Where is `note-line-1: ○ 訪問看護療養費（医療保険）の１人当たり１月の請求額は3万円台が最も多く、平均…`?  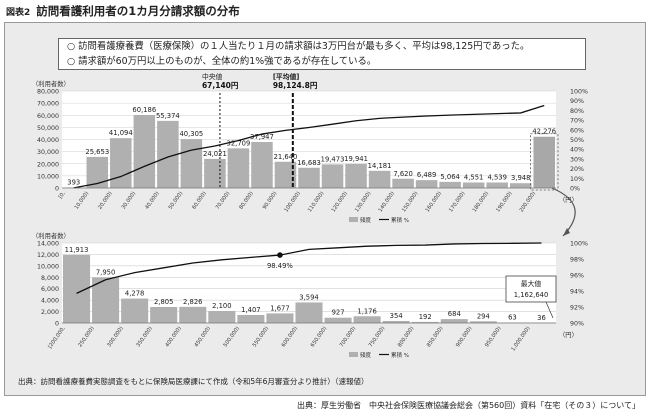 note-line-1: ○ 訪問看護療養費（医療保険）の１人当たり１月の請求額は3万円台が最も多く、平均… is located at coordinates (298, 46).